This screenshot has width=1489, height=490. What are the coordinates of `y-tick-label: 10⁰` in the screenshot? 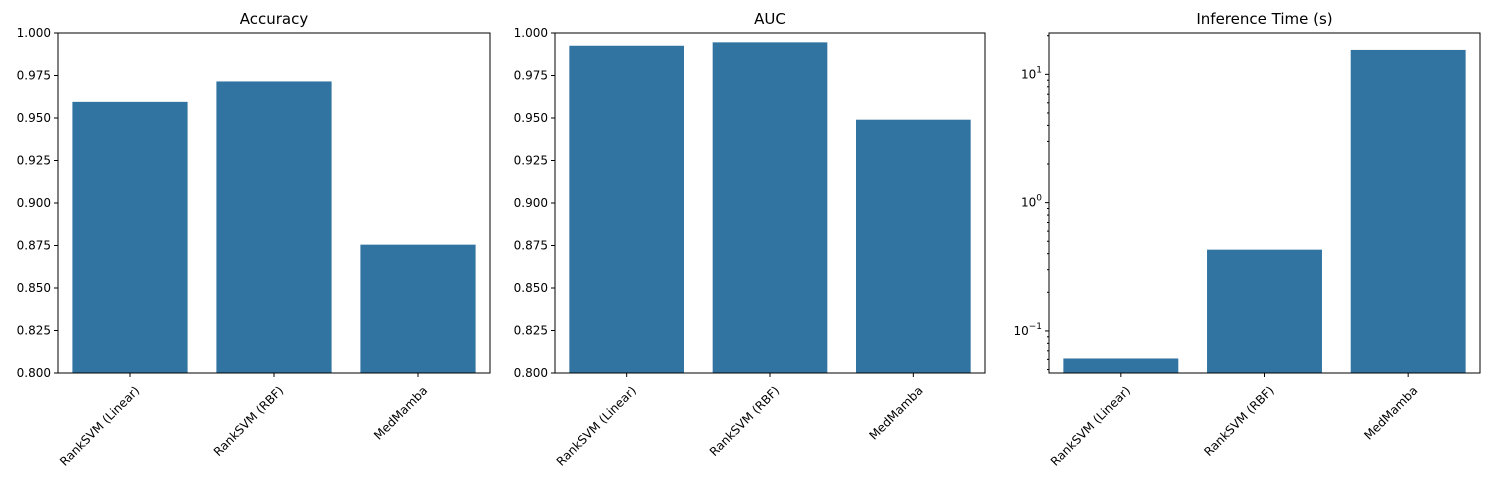 It's located at (1031, 202).